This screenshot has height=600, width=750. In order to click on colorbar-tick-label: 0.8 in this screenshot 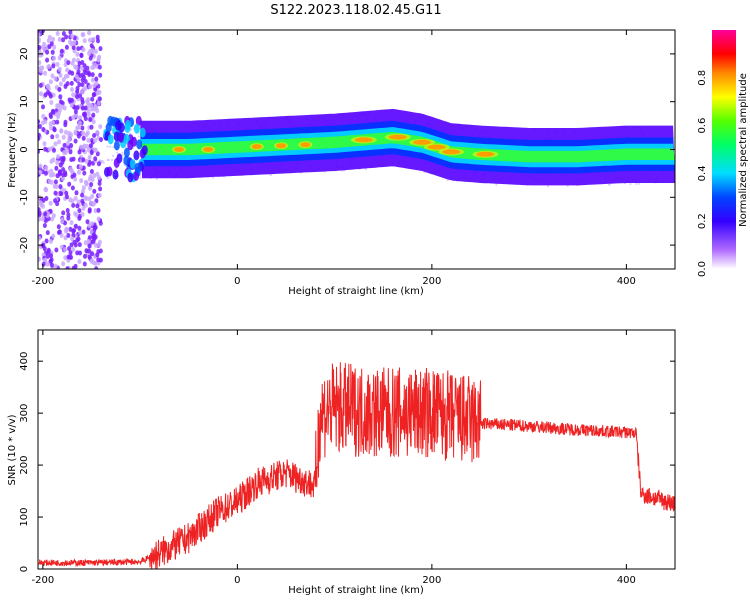, I will do `click(702, 78)`.